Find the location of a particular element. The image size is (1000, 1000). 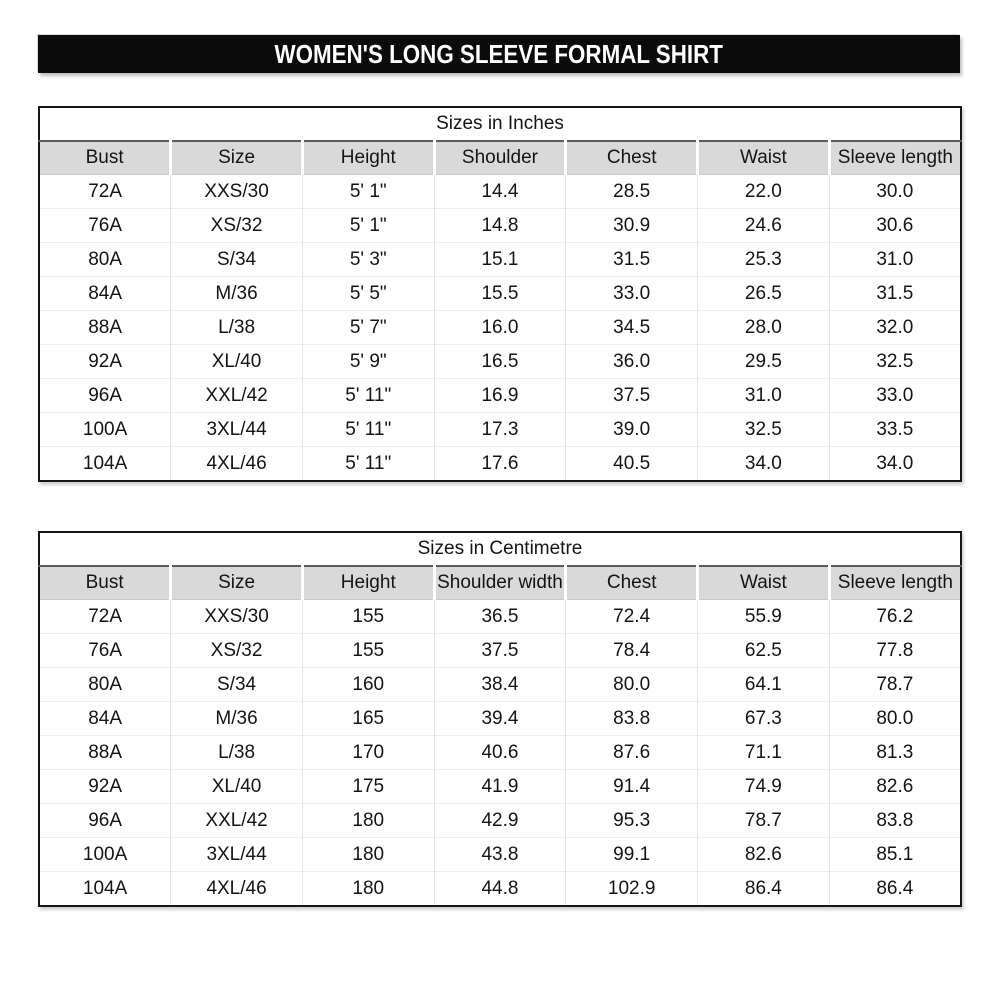

table-title: Sizes in Inches is located at coordinates (500, 124).